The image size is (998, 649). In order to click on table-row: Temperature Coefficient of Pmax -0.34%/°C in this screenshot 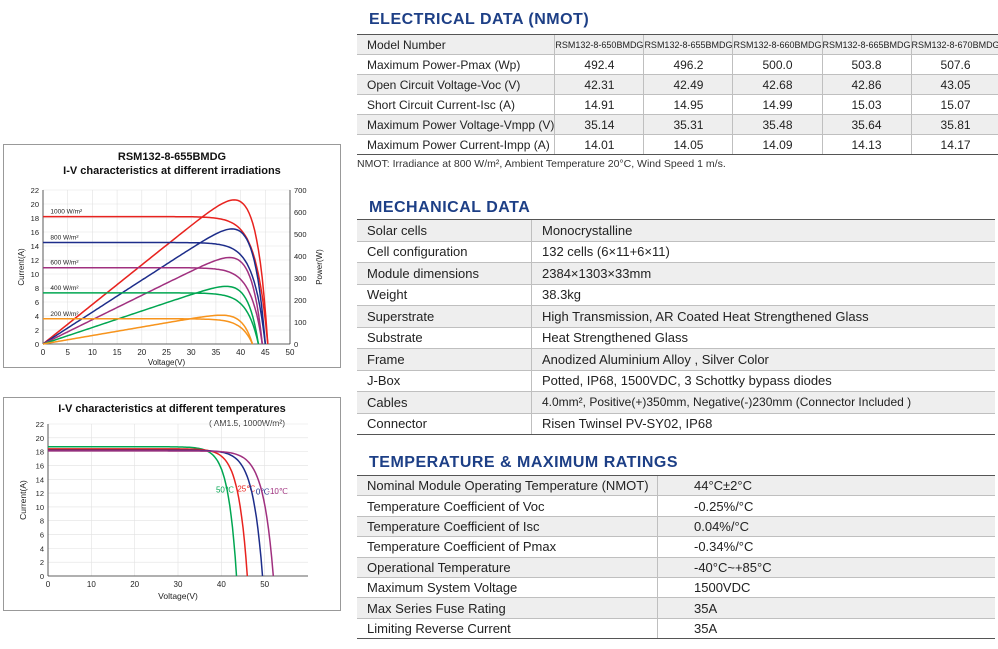, I will do `click(676, 547)`.